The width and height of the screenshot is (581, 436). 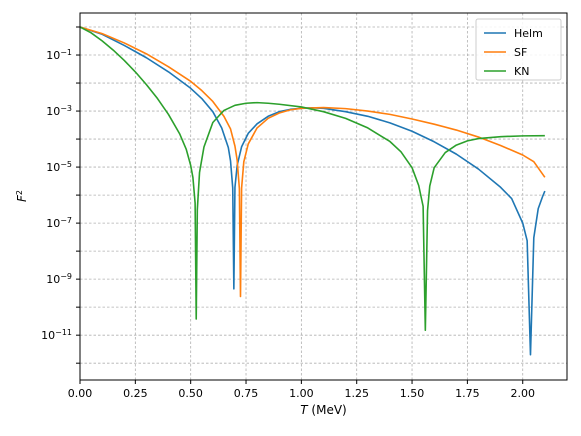 What do you see at coordinates (59, 223) in the screenshot?
I see `y-tick-label: 10⁻⁷` at bounding box center [59, 223].